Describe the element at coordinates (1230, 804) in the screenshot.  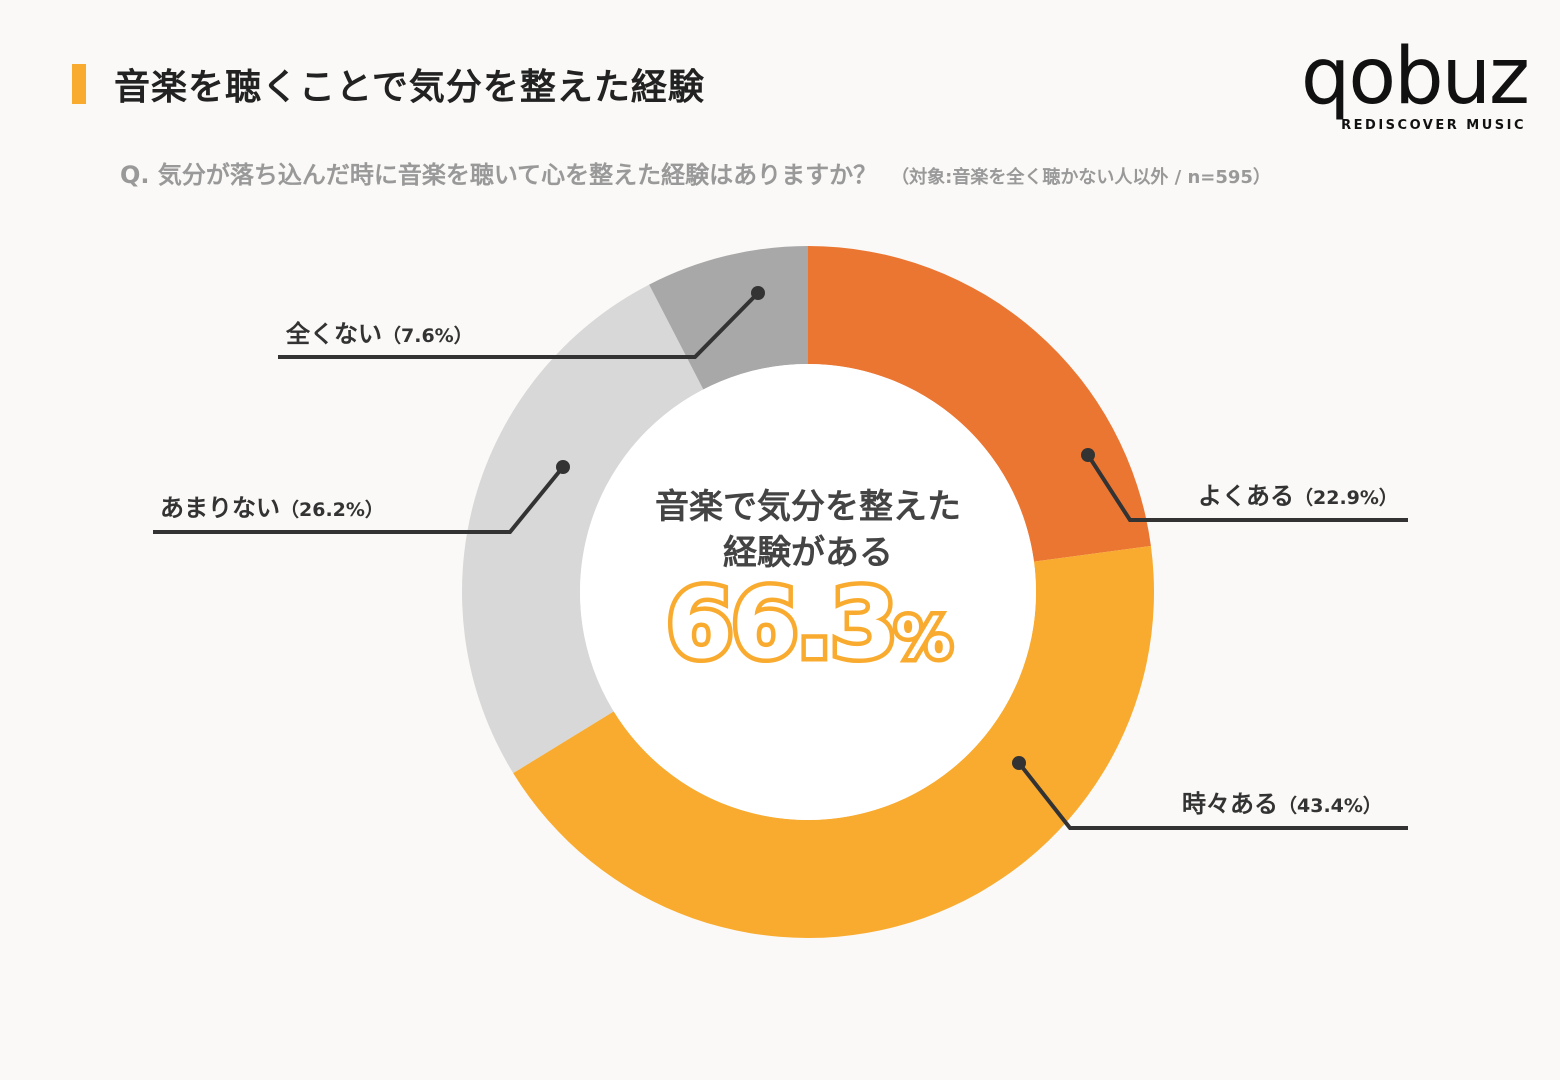
I see `category-label: 時々ある` at that location.